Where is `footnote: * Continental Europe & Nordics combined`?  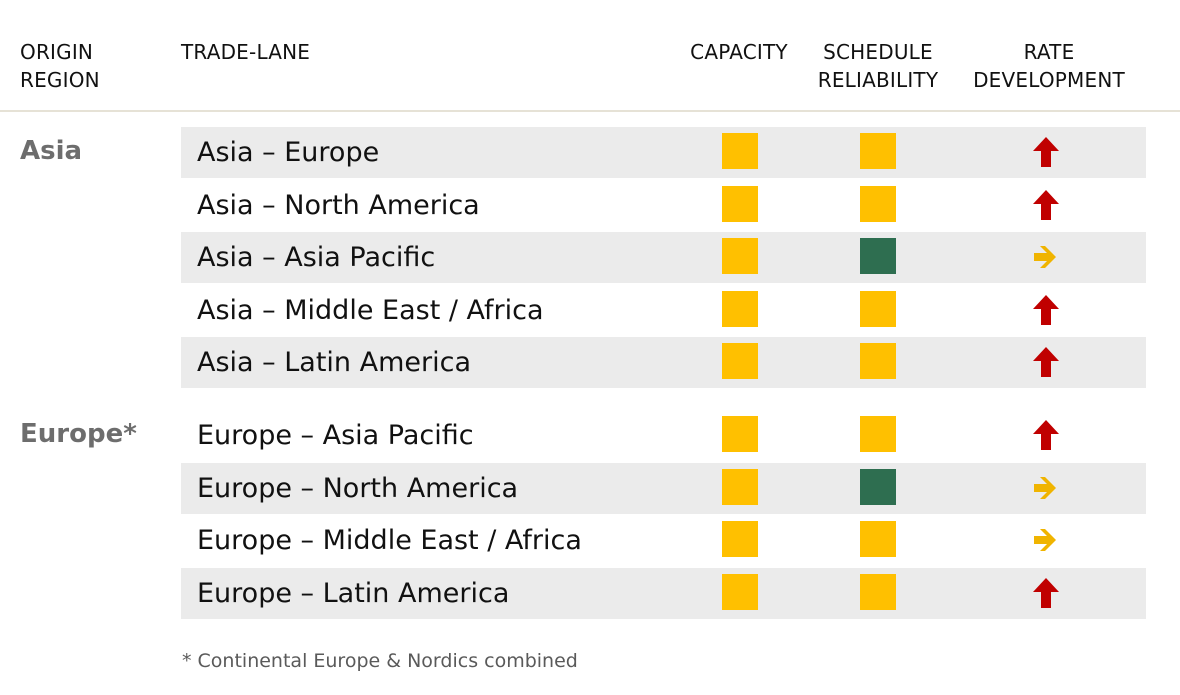
footnote: * Continental Europe & Nordics combined is located at coordinates (380, 661).